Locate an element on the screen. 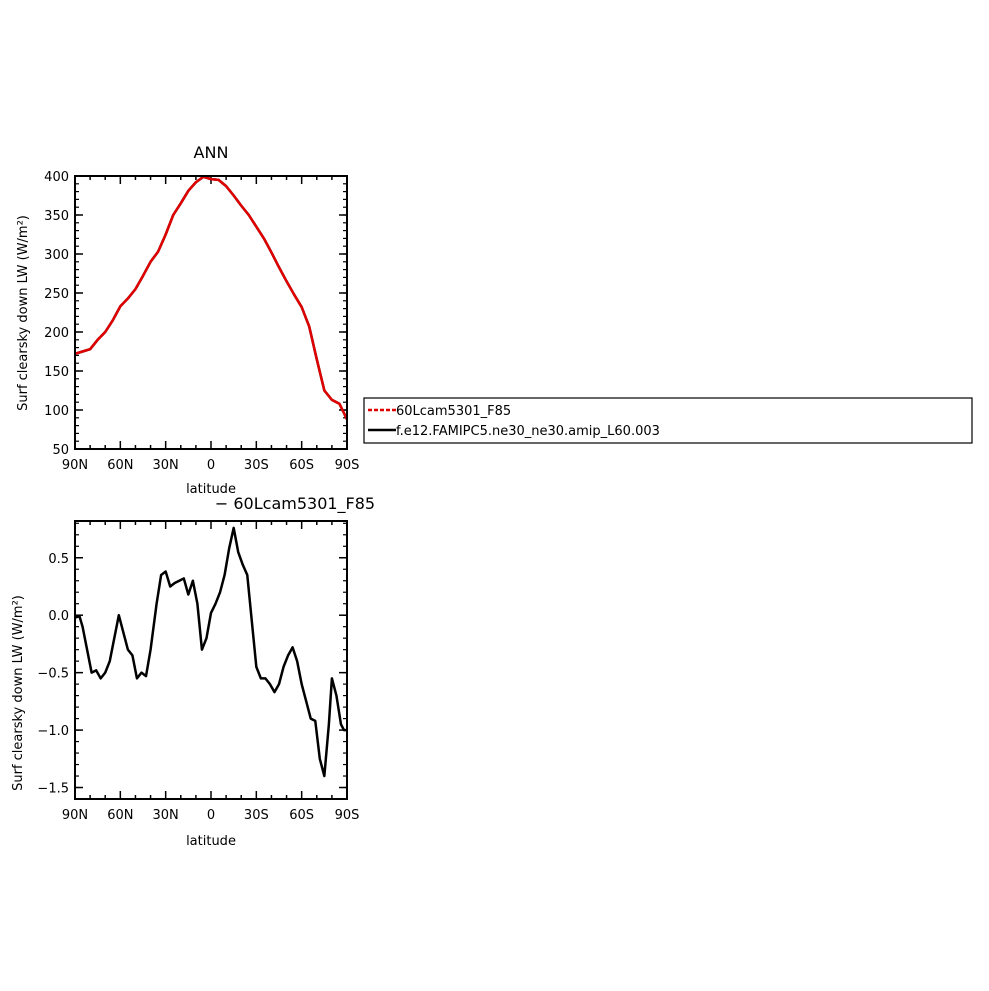 The height and width of the screenshot is (991, 989). bottom-y-tick-labels: −1.5 −1.0 −0.5 0.0 0.5 is located at coordinates (53, 674).